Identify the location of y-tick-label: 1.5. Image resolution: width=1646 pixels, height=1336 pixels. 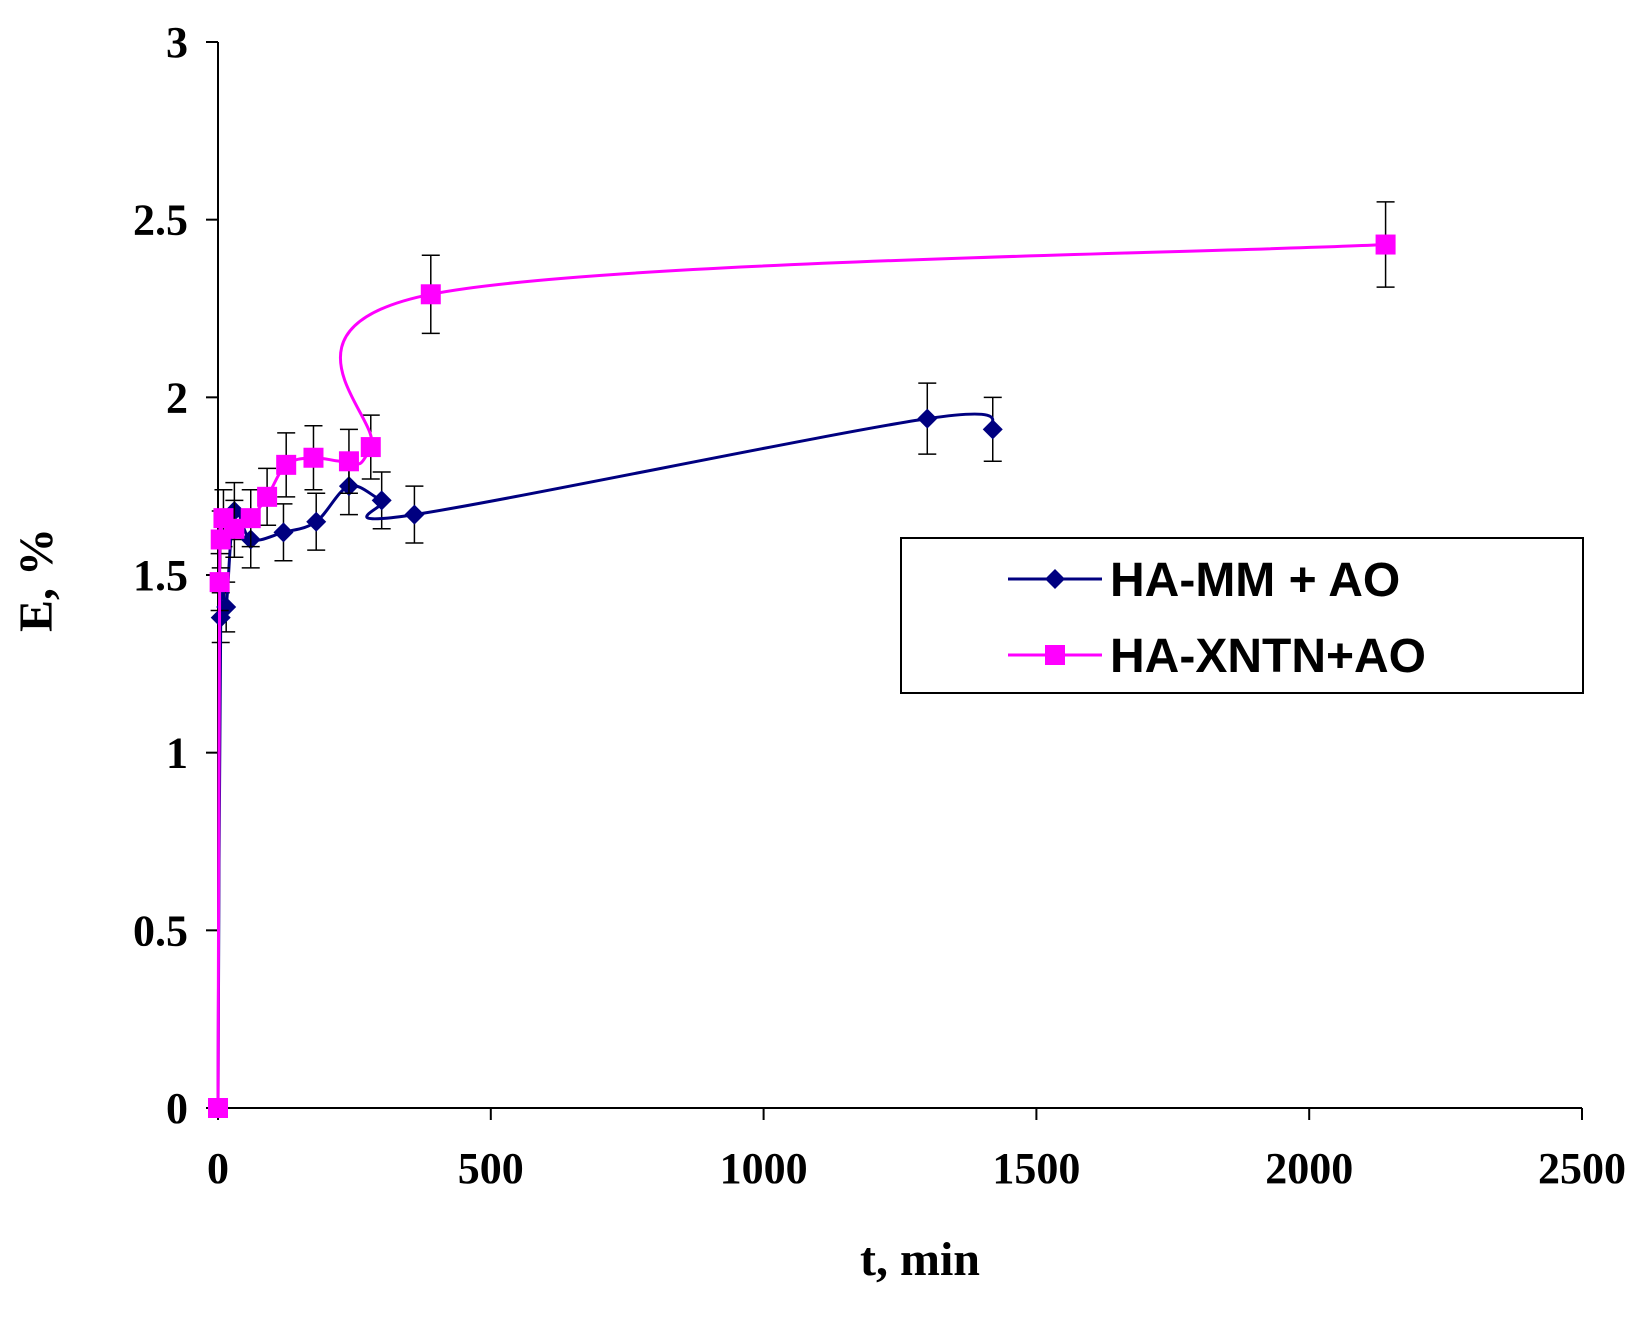
(160, 575).